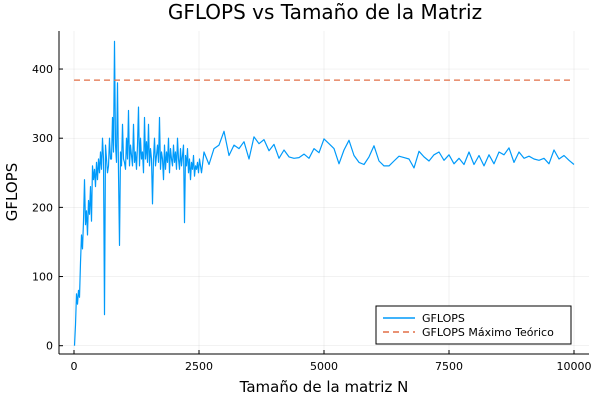 This screenshot has height=400, width=600. I want to click on legend: GFLOPS GFLOPS Máximo Teórico, so click(473, 325).